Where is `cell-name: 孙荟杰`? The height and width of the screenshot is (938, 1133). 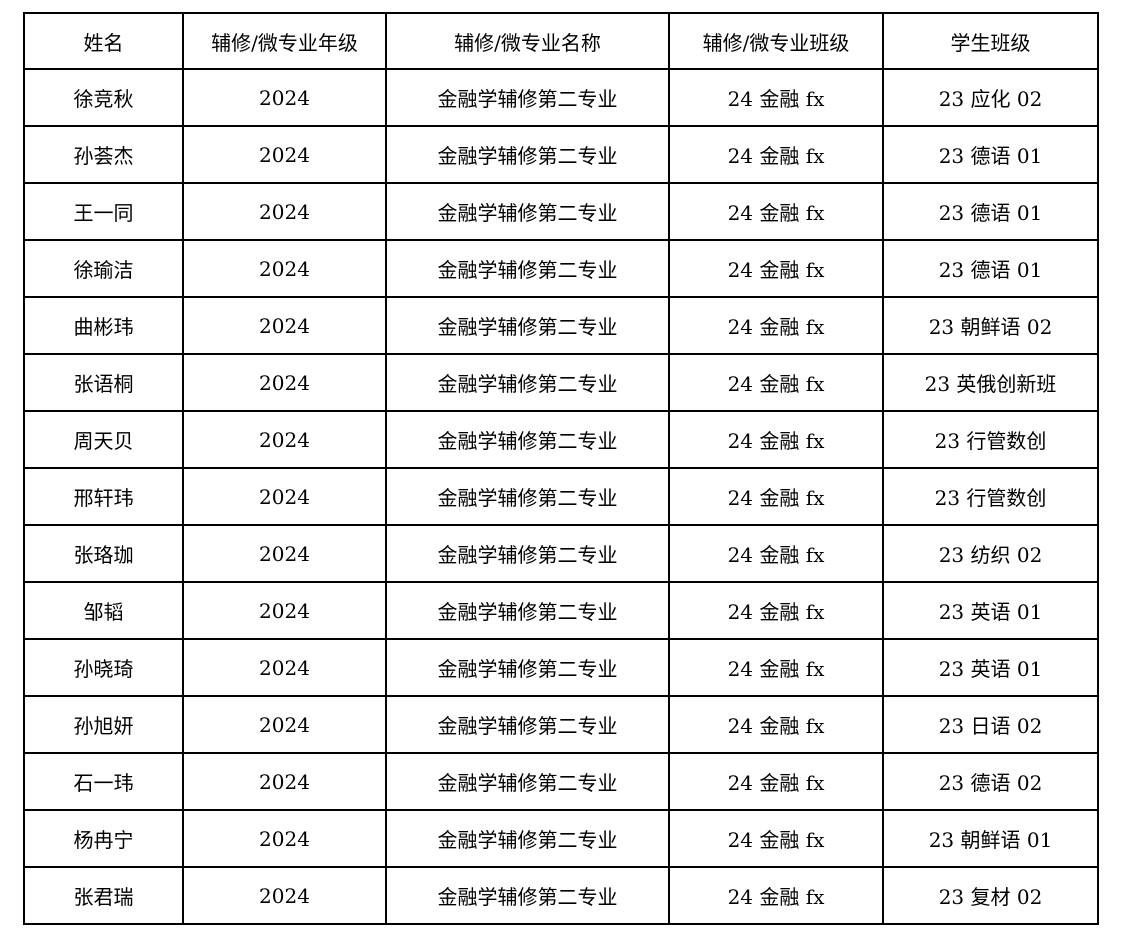 cell-name: 孙荟杰 is located at coordinates (103, 154).